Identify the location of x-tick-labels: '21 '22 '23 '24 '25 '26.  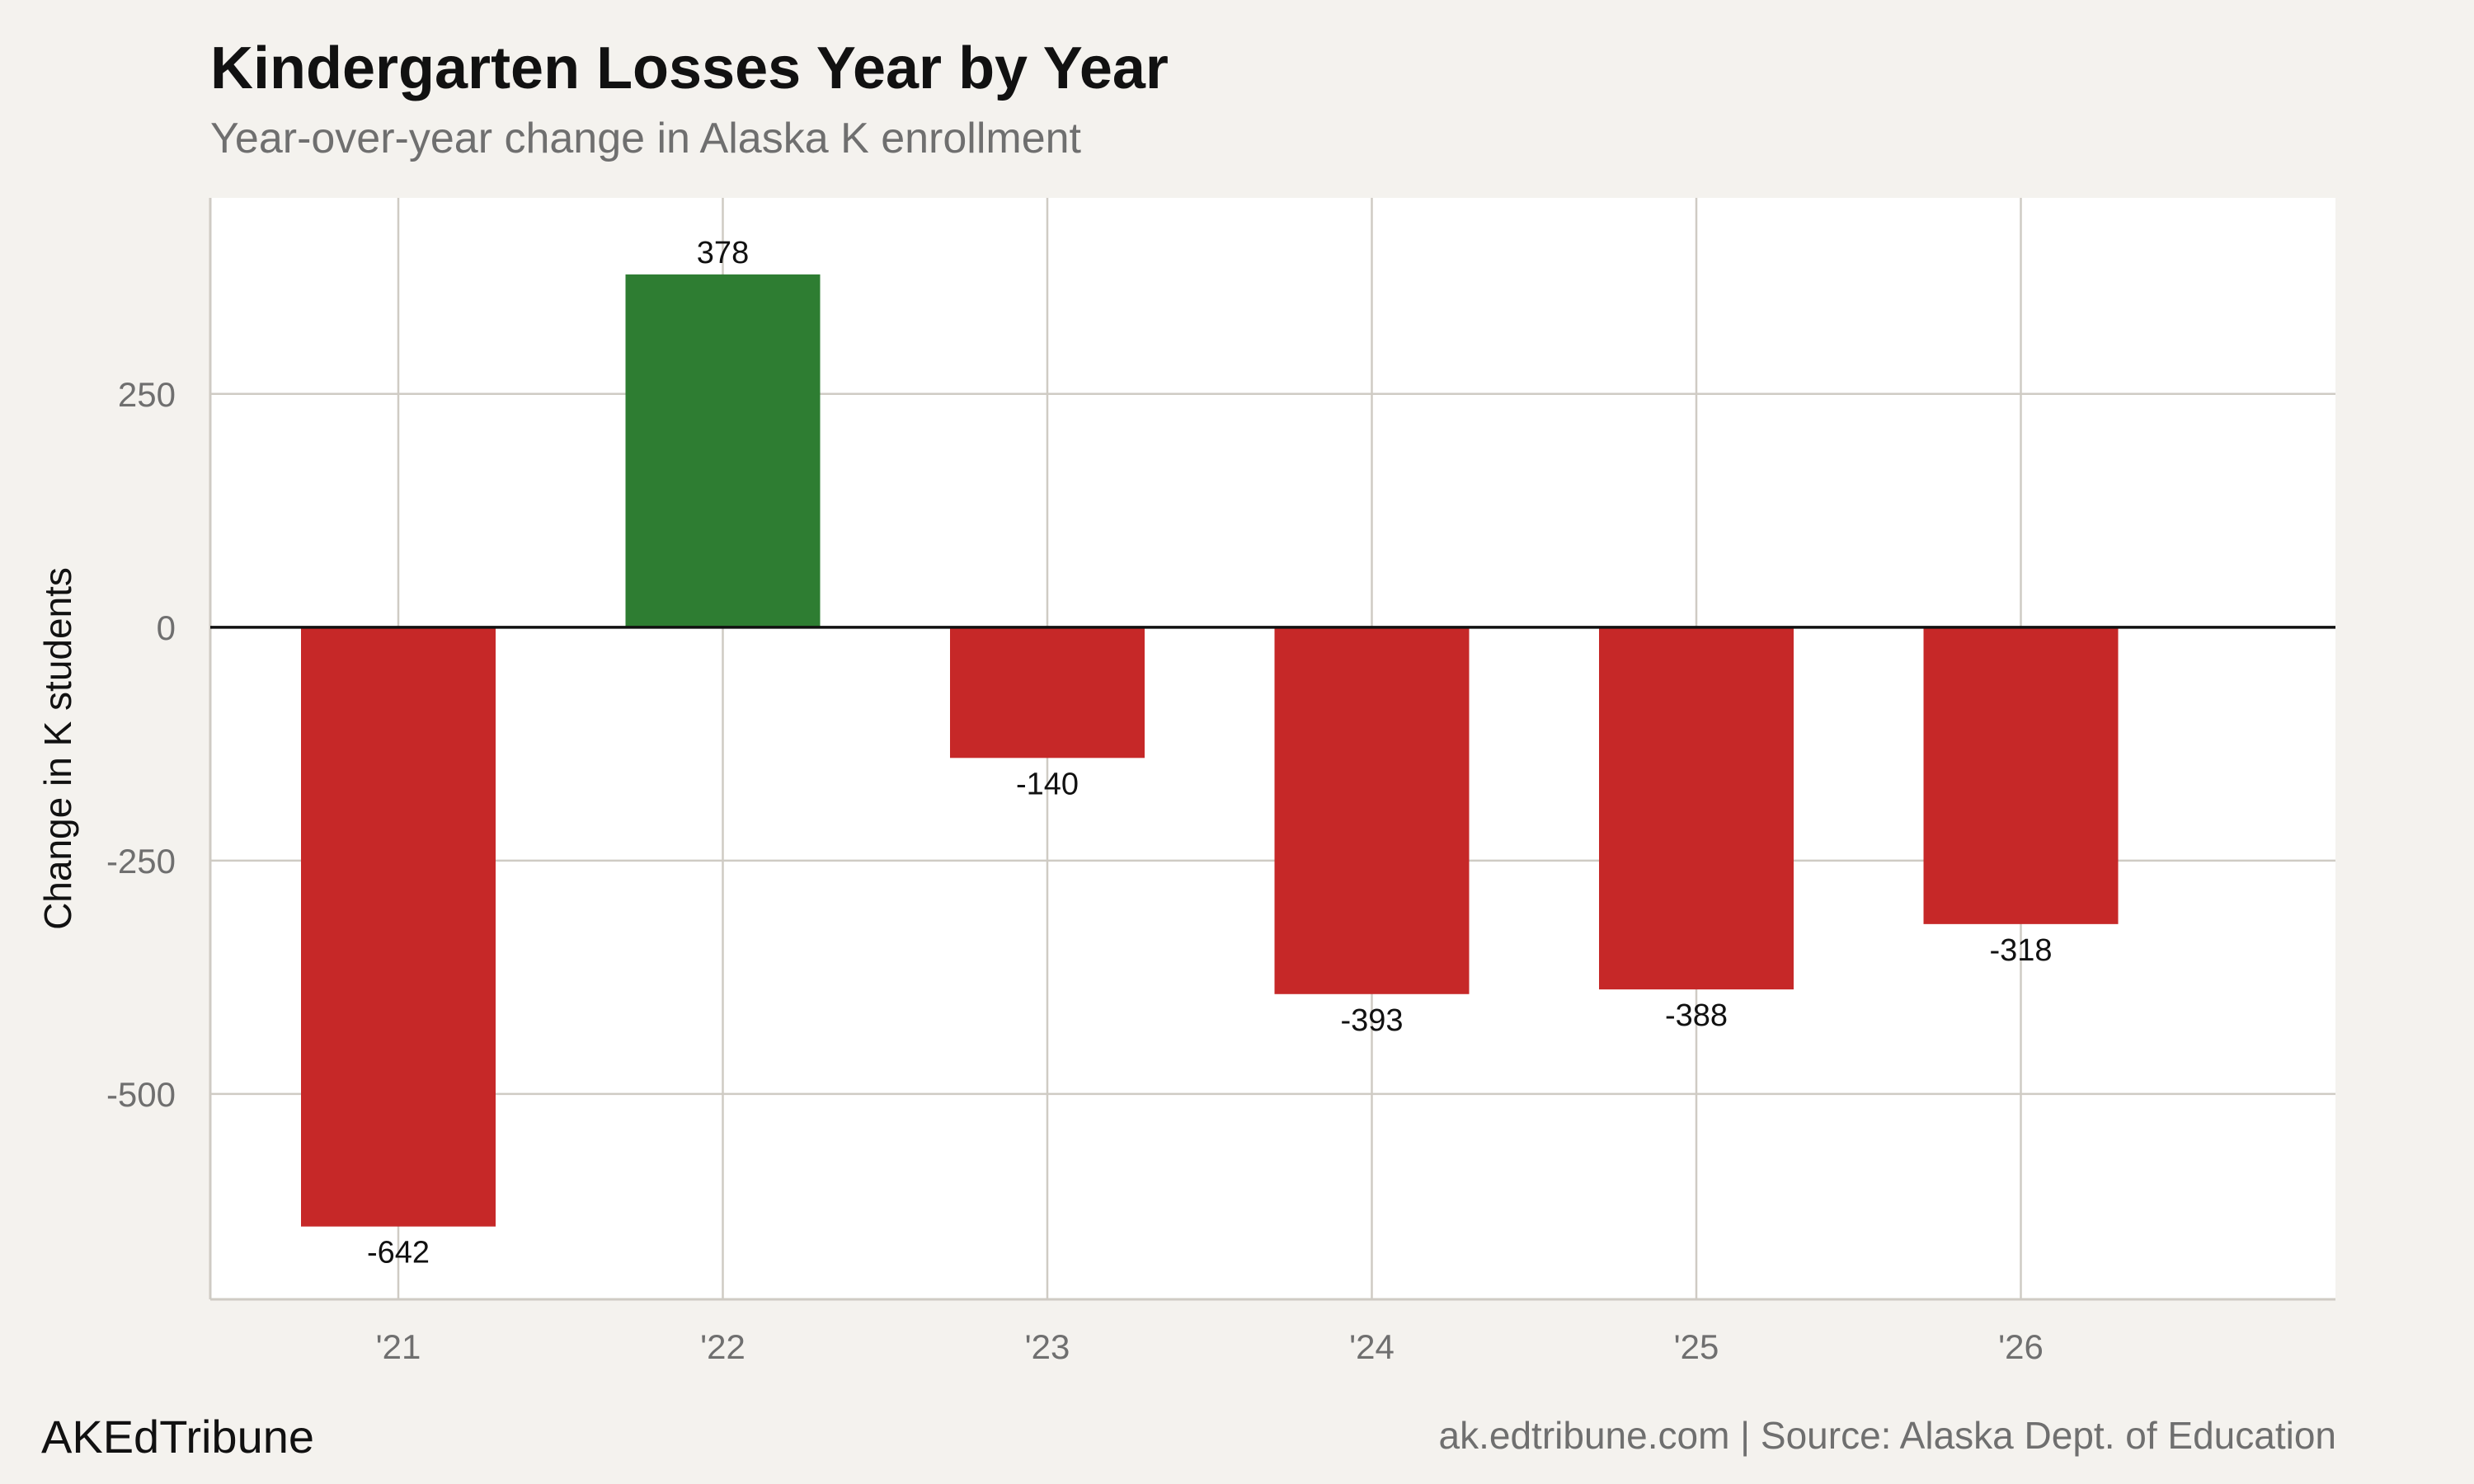
(1210, 1346).